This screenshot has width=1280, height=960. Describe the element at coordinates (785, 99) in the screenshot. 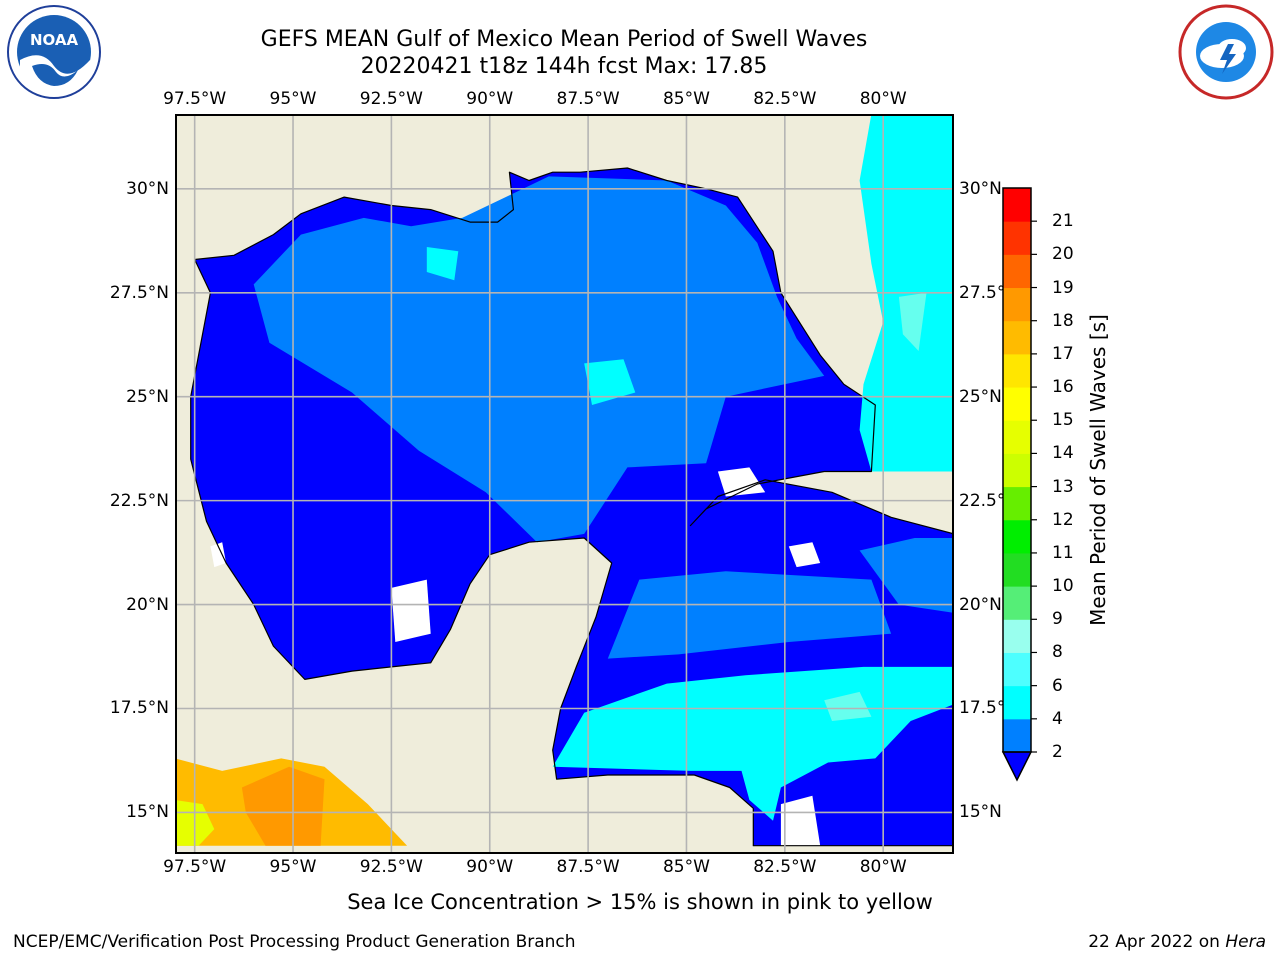

I see `lon-tick-top-6: 82.5°W` at that location.